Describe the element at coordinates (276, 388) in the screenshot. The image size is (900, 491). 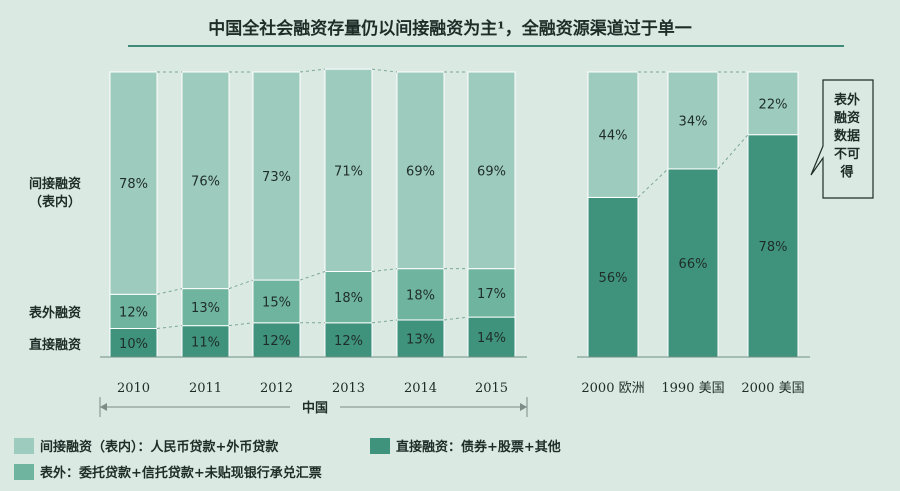
I see `x-tick-label: 2012` at that location.